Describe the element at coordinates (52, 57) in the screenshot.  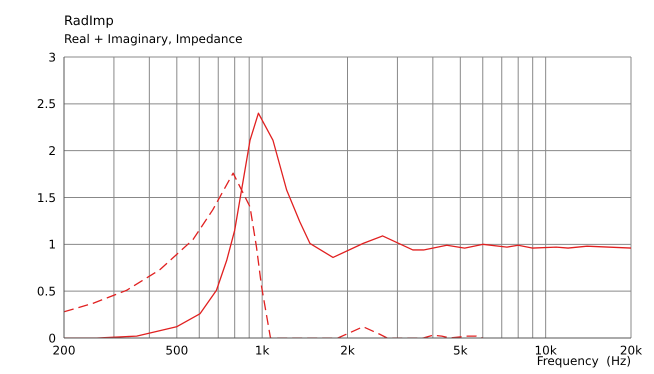
I see `y-tick-label: 3` at that location.